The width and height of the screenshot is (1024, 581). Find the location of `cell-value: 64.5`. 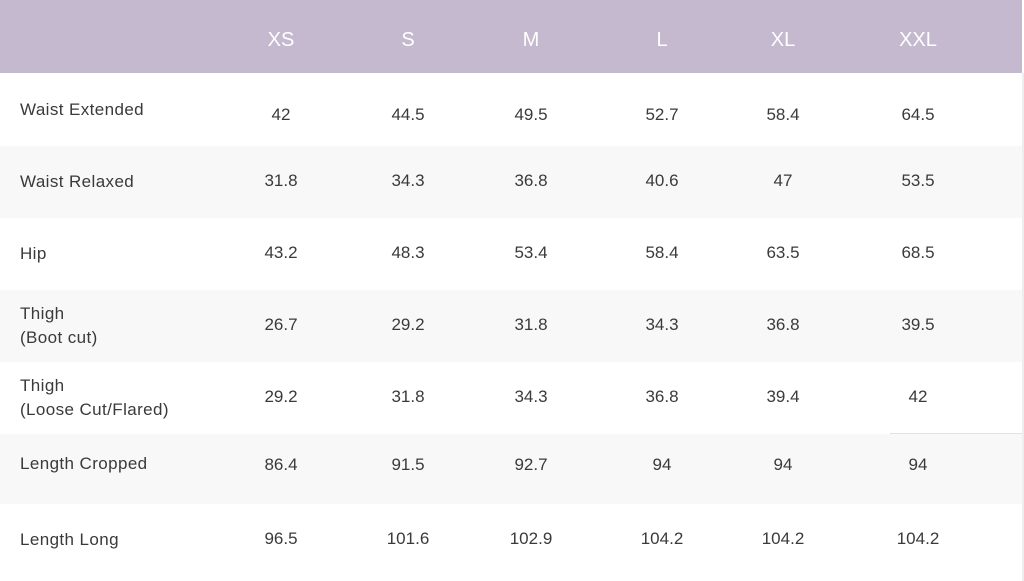

cell-value: 64.5 is located at coordinates (918, 114).